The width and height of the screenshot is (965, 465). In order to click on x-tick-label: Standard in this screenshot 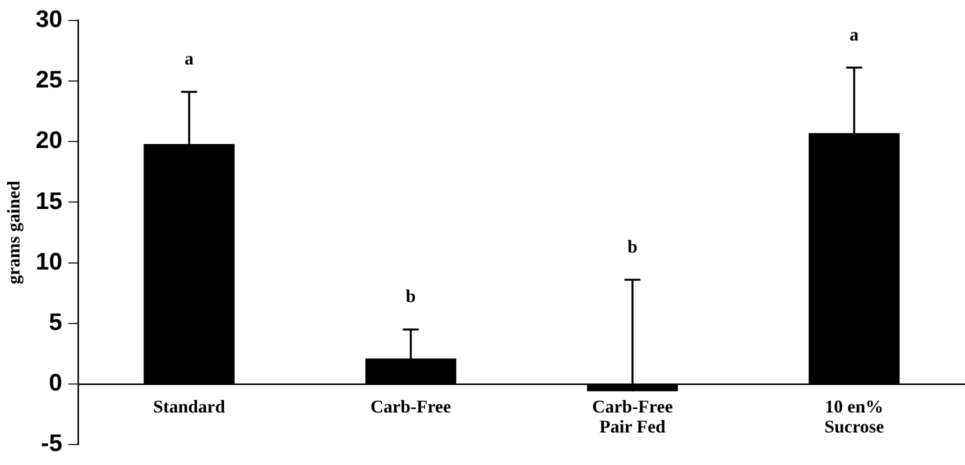, I will do `click(189, 406)`.